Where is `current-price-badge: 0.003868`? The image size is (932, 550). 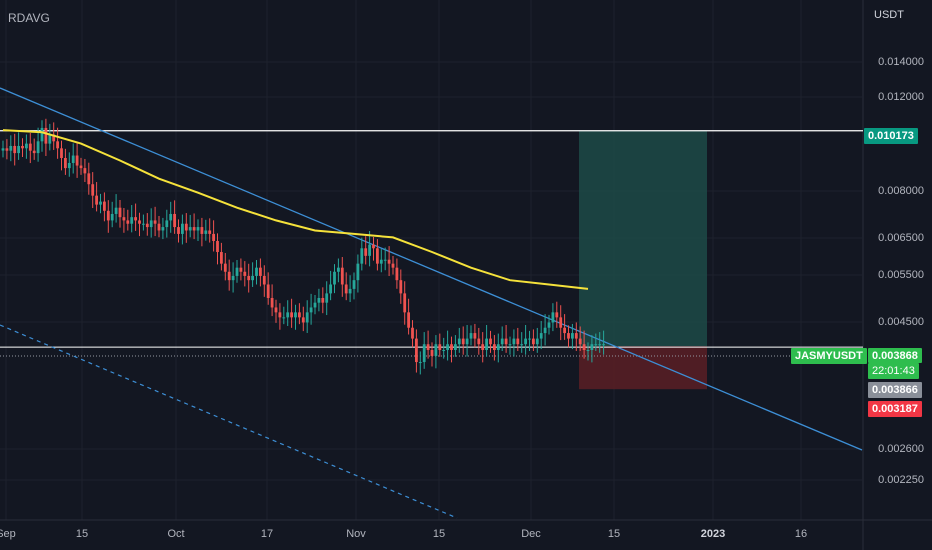 current-price-badge: 0.003868 is located at coordinates (895, 355).